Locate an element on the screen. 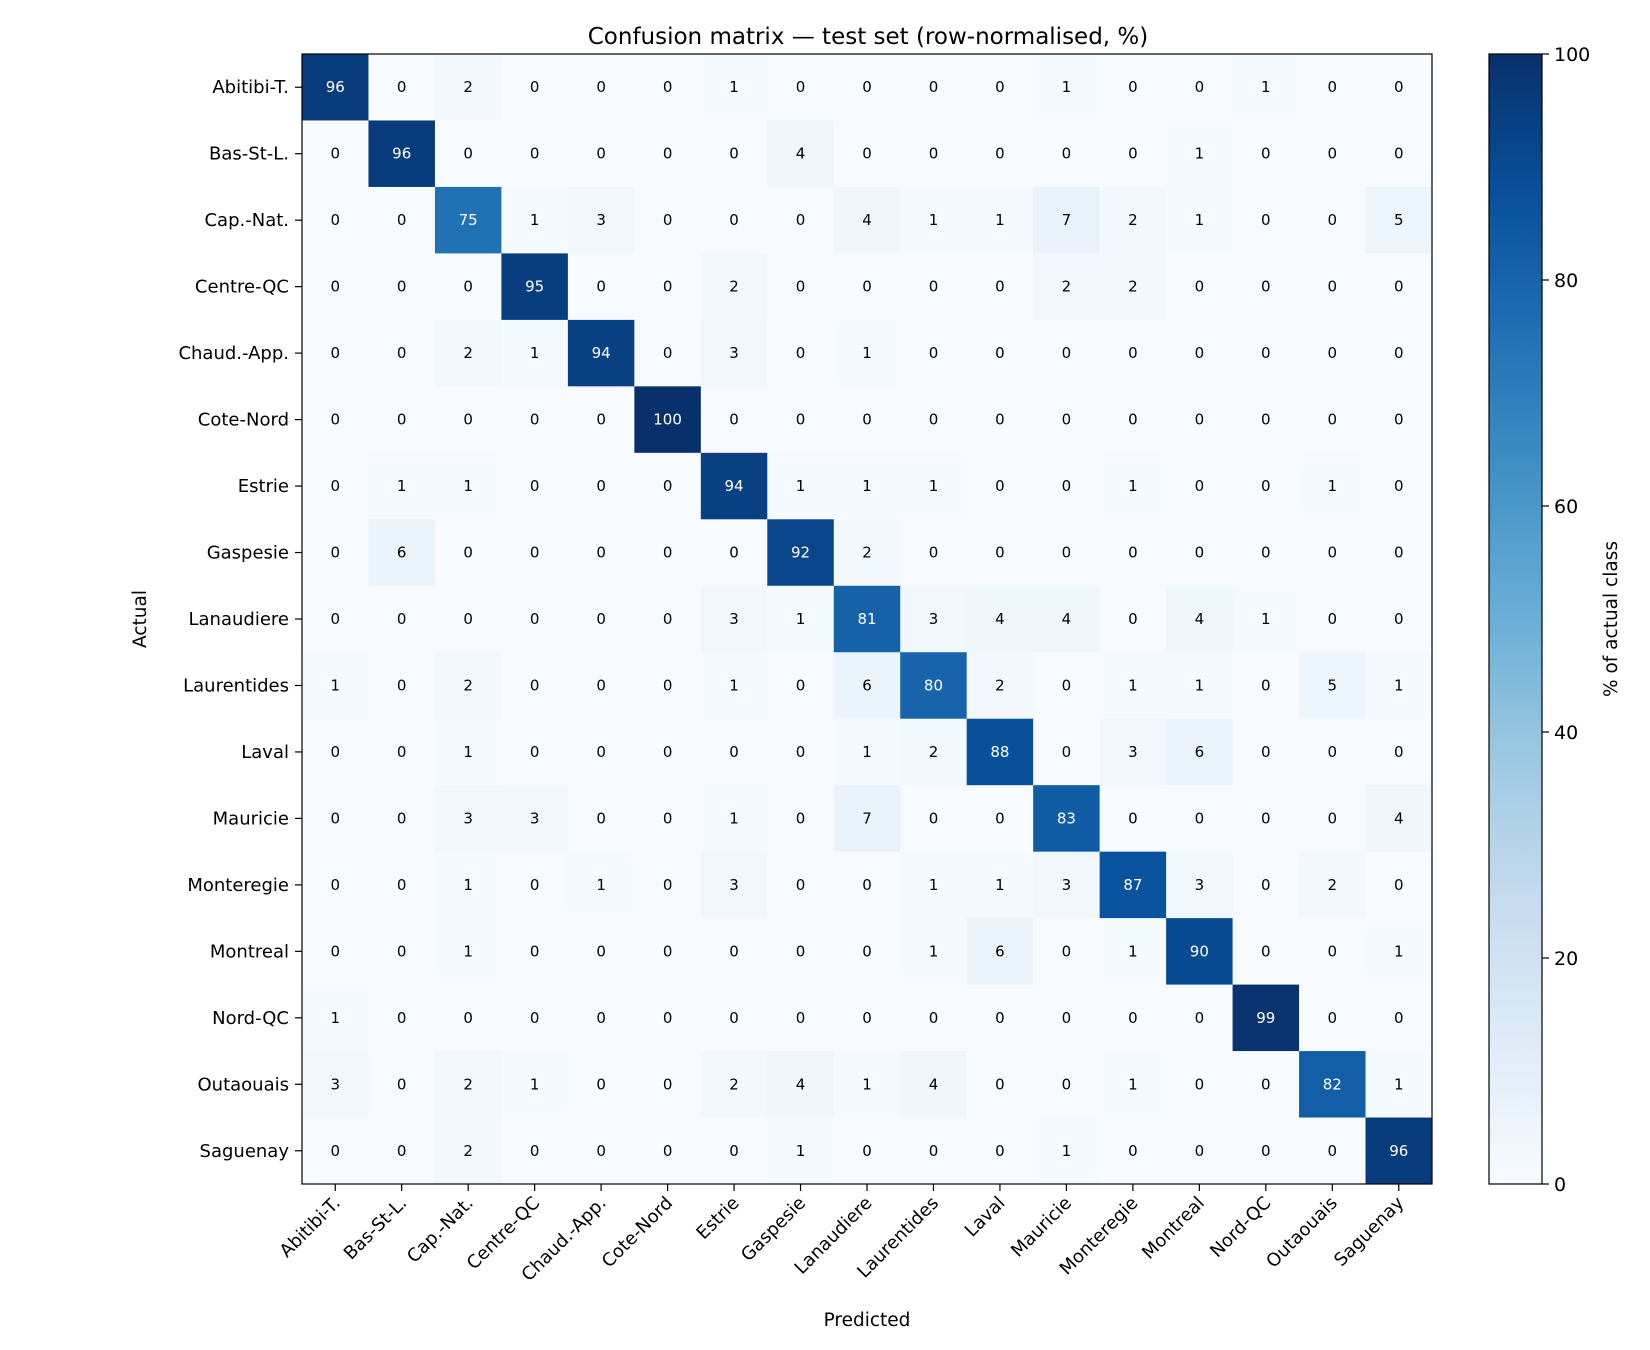 The image size is (1650, 1350). cell-value-label: 3 is located at coordinates (335, 1084).